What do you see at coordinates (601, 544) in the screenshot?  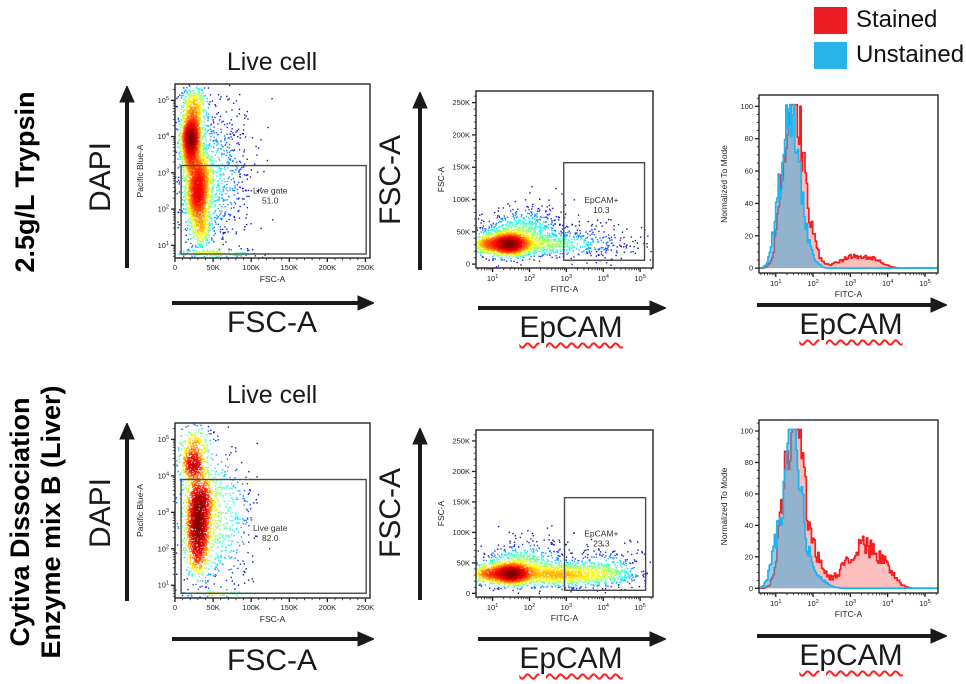 I see `gate-percentage: 23.3` at bounding box center [601, 544].